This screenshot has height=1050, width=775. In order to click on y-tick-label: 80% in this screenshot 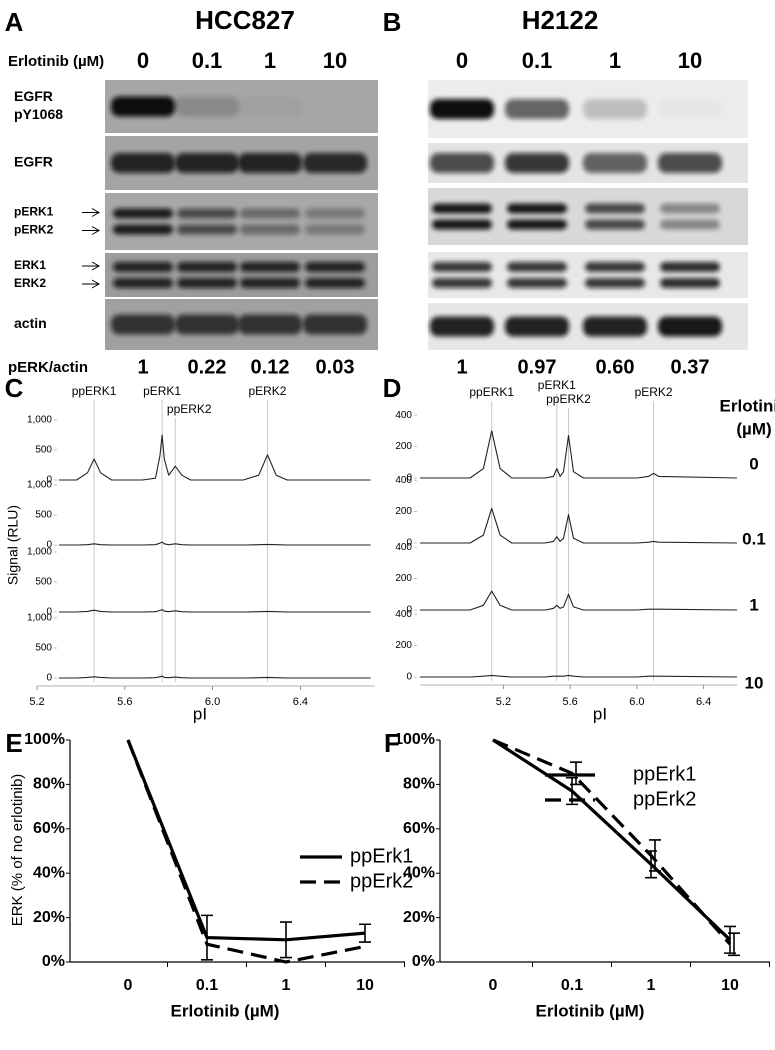, I will do `click(49, 784)`.